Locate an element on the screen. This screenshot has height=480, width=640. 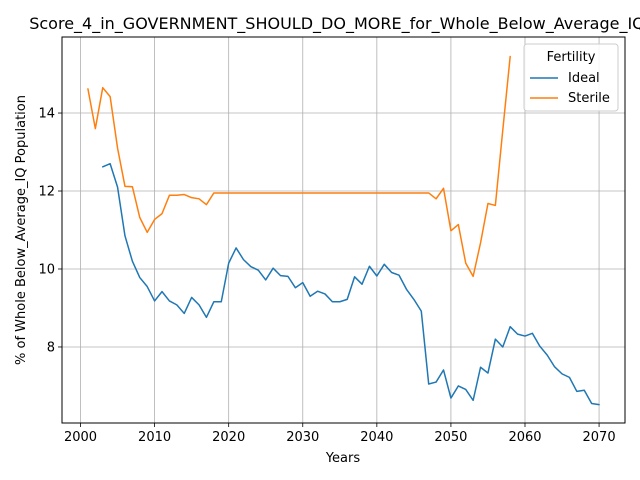
x-tick-label: 2000 is located at coordinates (80, 437).